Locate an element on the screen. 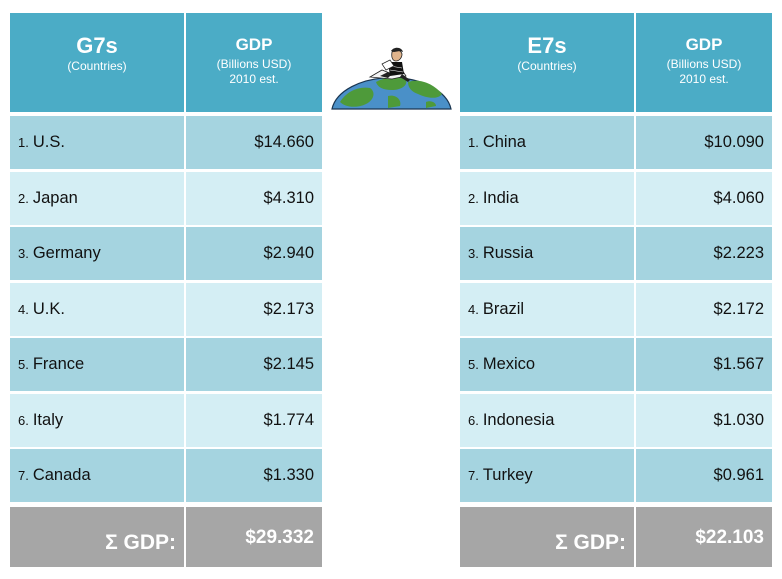  g7-title: G7s is located at coordinates (97, 45).